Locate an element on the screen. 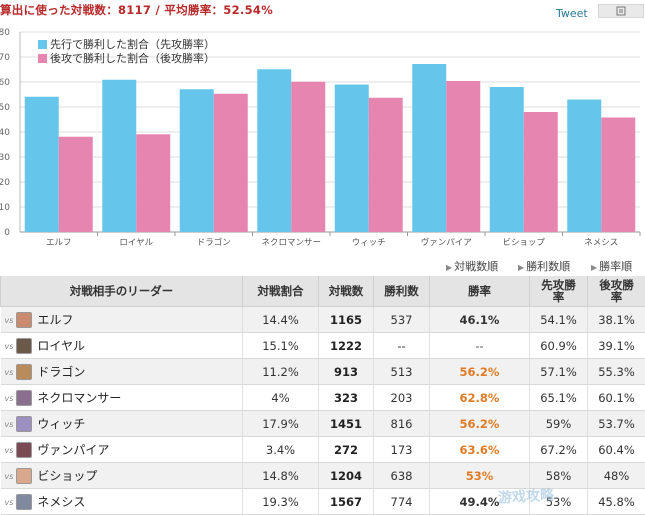  y-tick-label: 60 is located at coordinates (5, 83).